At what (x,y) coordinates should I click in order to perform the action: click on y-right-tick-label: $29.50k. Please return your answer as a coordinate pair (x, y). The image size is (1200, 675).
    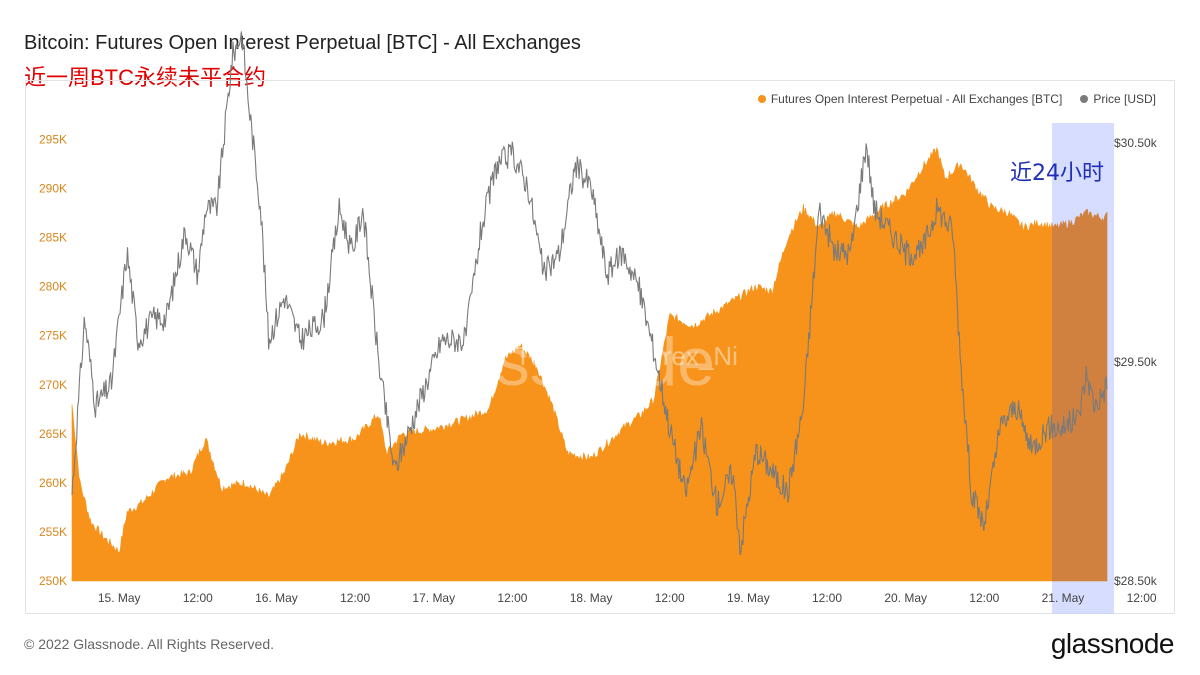
    Looking at the image, I should click on (1136, 362).